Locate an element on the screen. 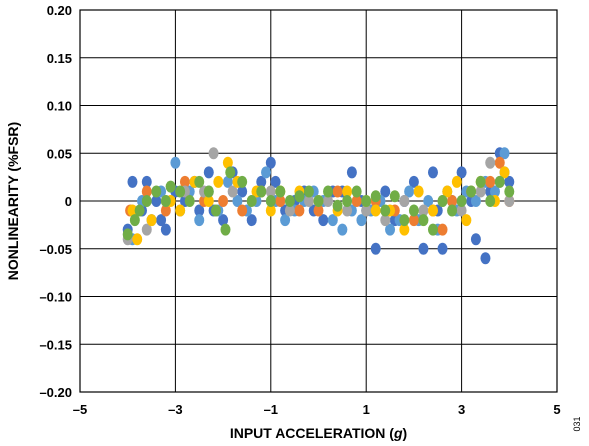 The image size is (589, 446). x-axis-title: INPUT ACCELERATION (g) is located at coordinates (318, 433).